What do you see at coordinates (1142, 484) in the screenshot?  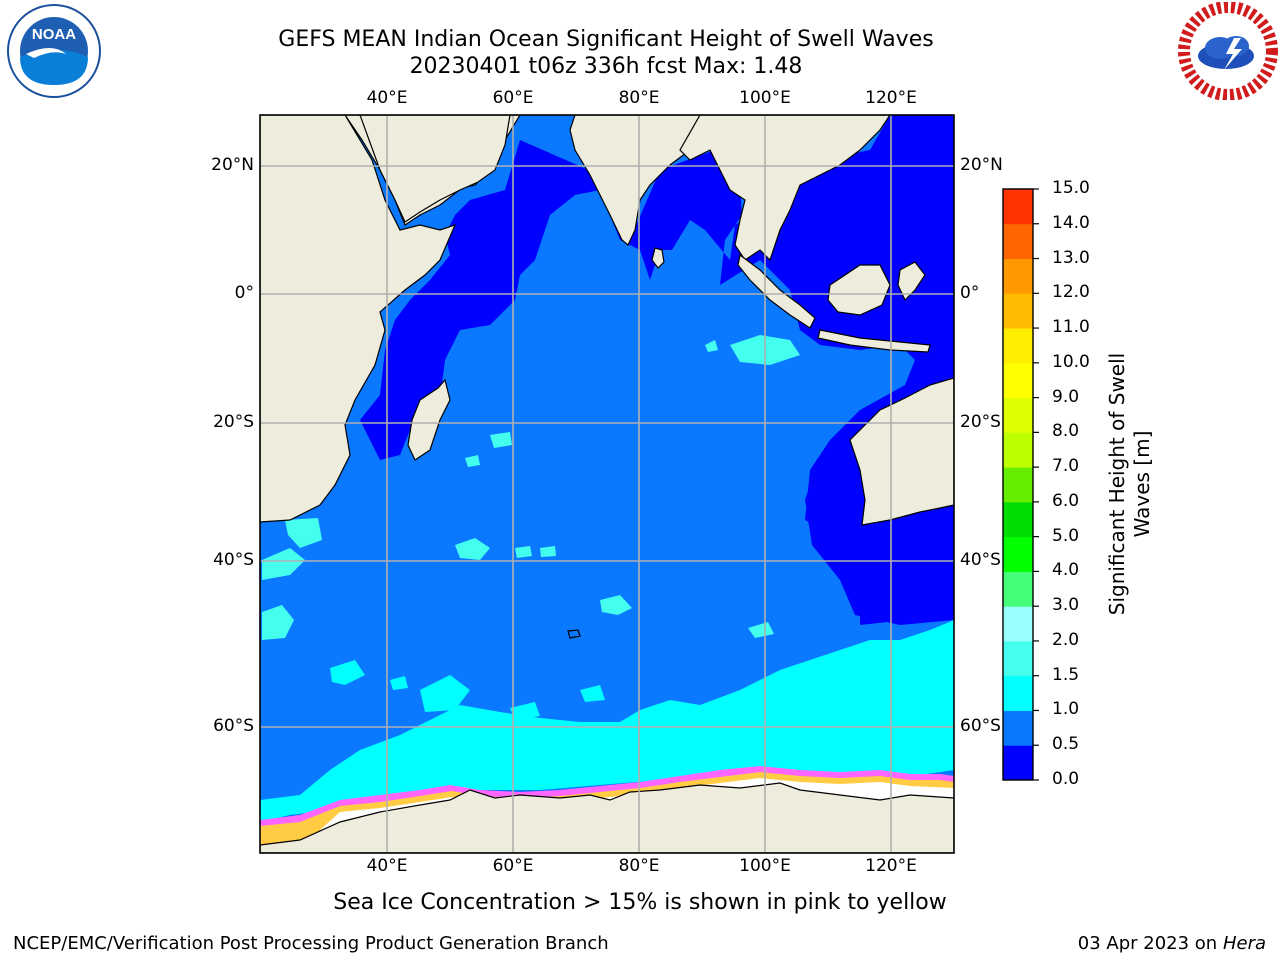 I see `colorbar-title-line2: Waves [m]` at bounding box center [1142, 484].